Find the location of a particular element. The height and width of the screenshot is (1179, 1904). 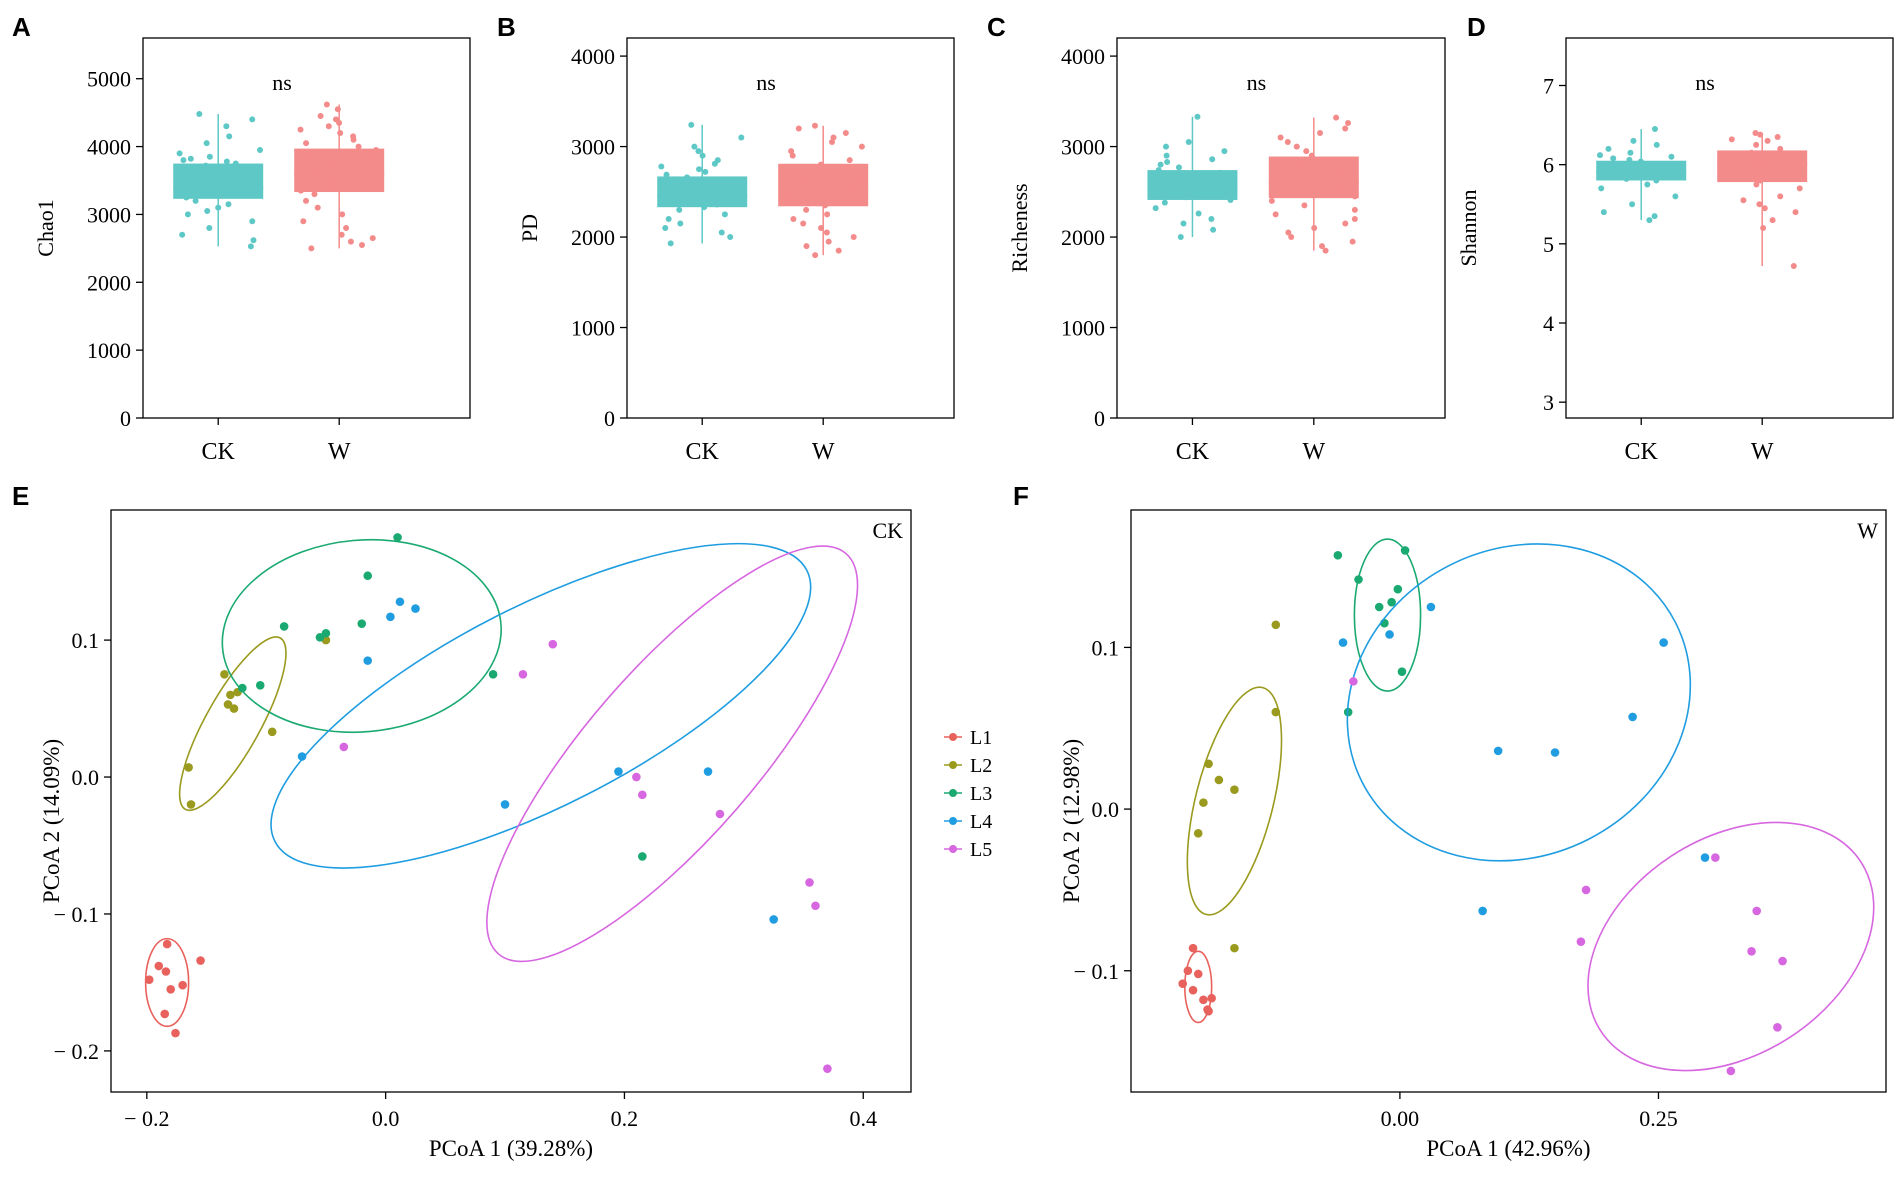

x-tick-label: 0.4 is located at coordinates (863, 1118).